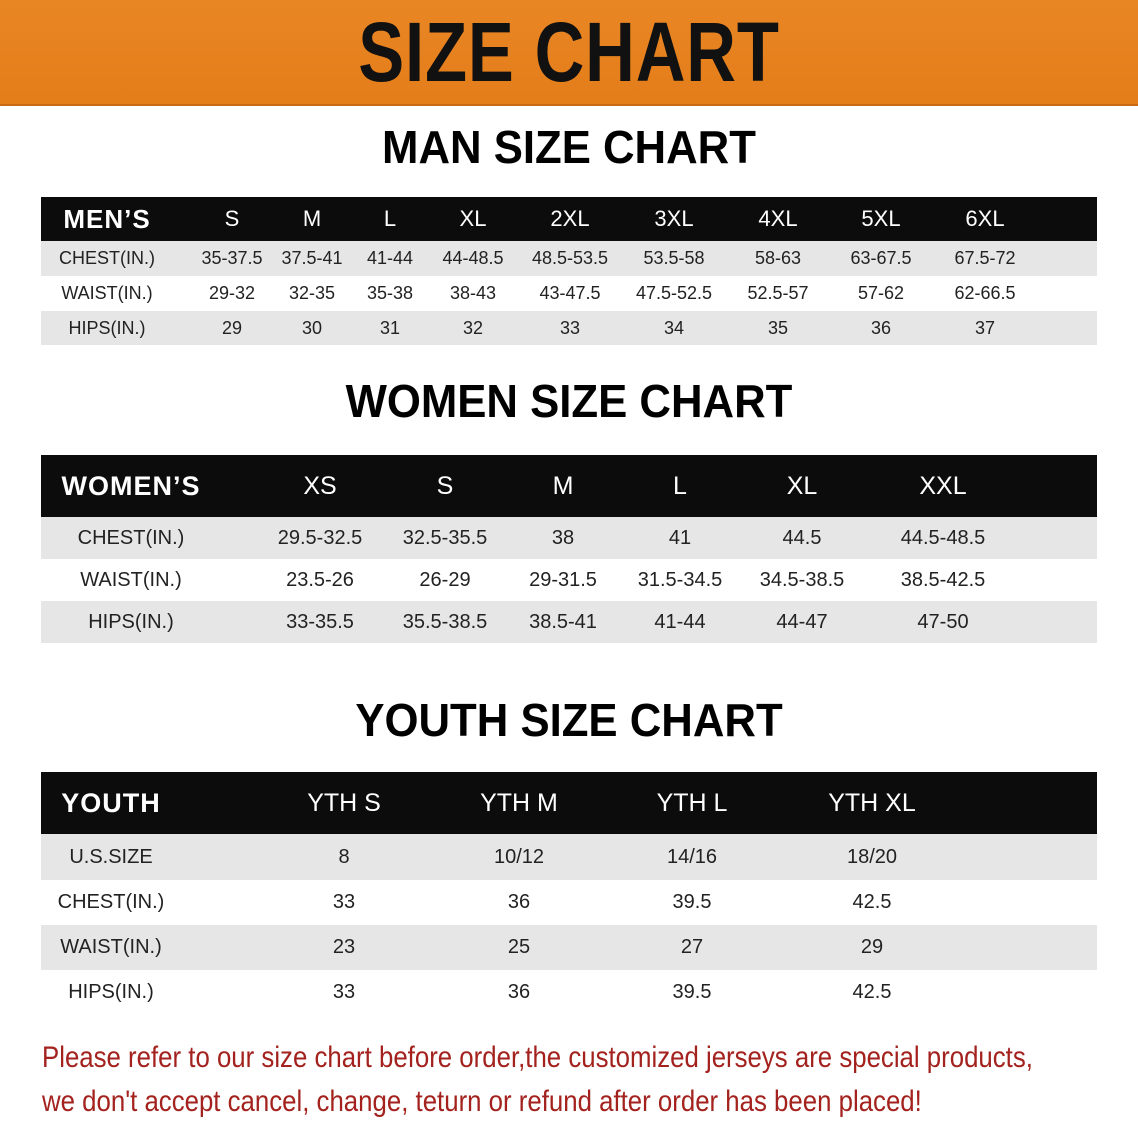 This screenshot has height=1132, width=1138. What do you see at coordinates (569, 857) in the screenshot?
I see `table-row: U.S.SIZE 8 10/12 14/16 18/20` at bounding box center [569, 857].